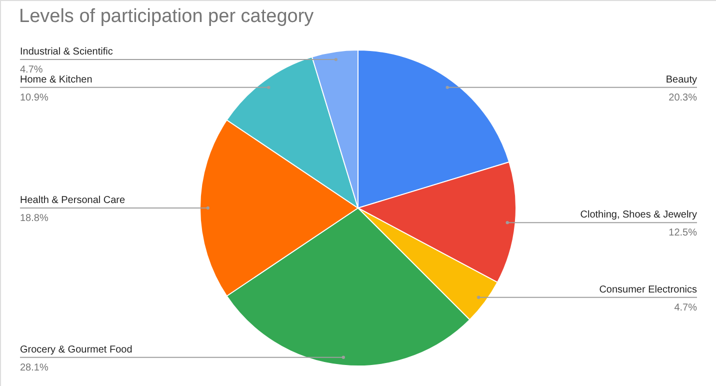  I want to click on data-label: 12.5%, so click(683, 233).